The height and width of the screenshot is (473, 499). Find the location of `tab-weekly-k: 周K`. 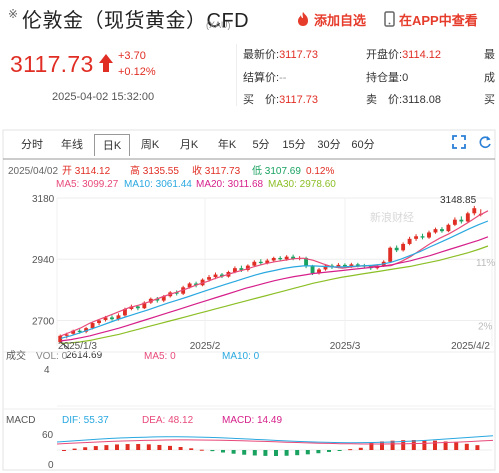

tab-weekly-k: 周K is located at coordinates (150, 145).